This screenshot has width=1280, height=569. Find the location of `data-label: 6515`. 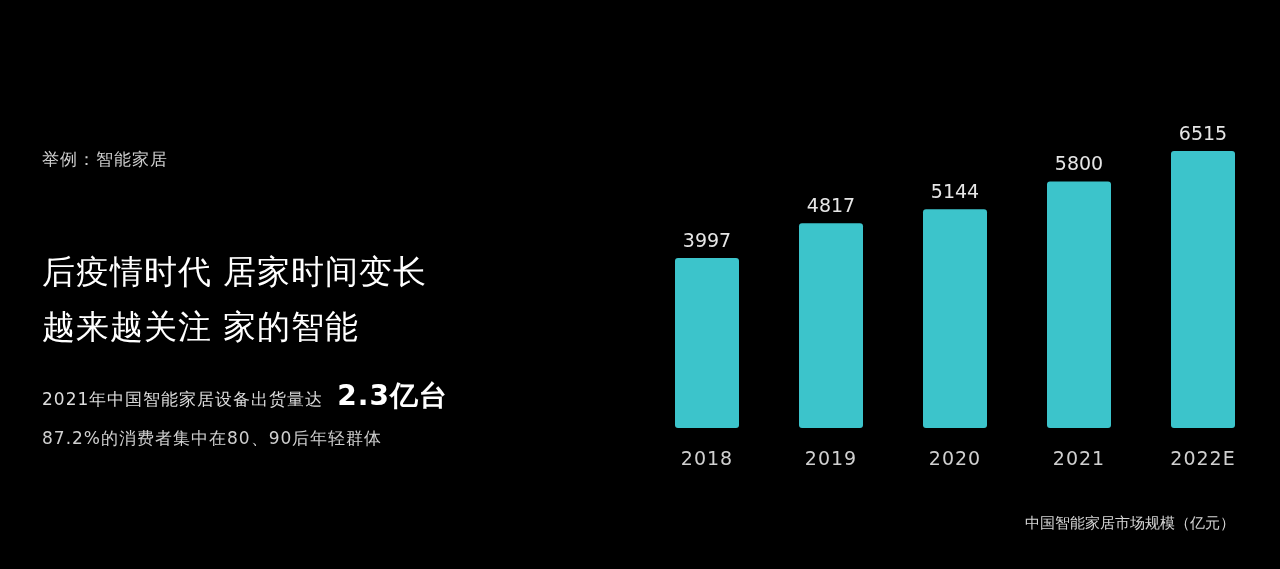

data-label: 6515 is located at coordinates (1203, 133).